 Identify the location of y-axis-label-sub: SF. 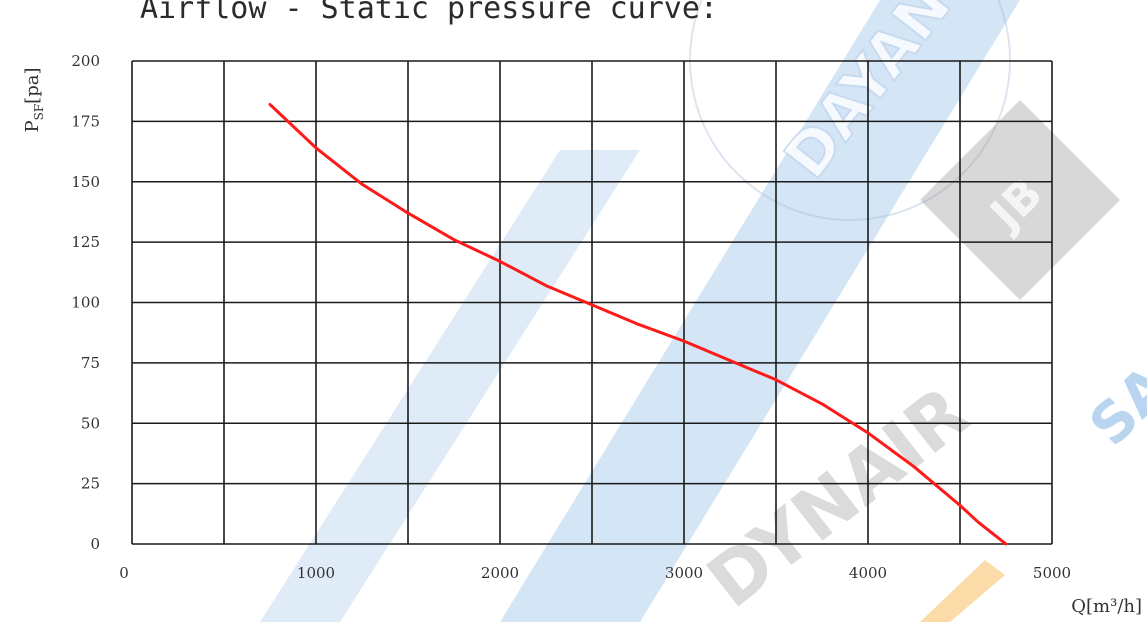
(39, 112).